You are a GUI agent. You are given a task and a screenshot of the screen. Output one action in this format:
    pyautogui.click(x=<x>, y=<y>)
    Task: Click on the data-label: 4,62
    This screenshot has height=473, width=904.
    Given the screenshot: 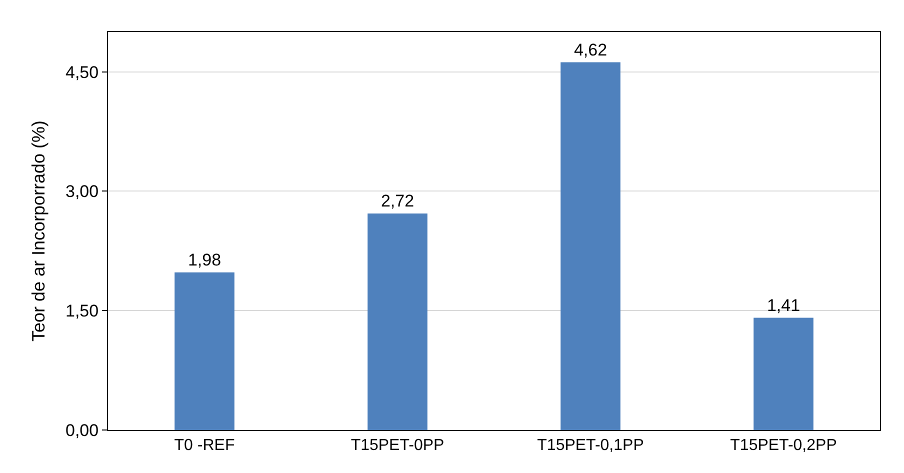 What is the action you would take?
    pyautogui.click(x=591, y=50)
    